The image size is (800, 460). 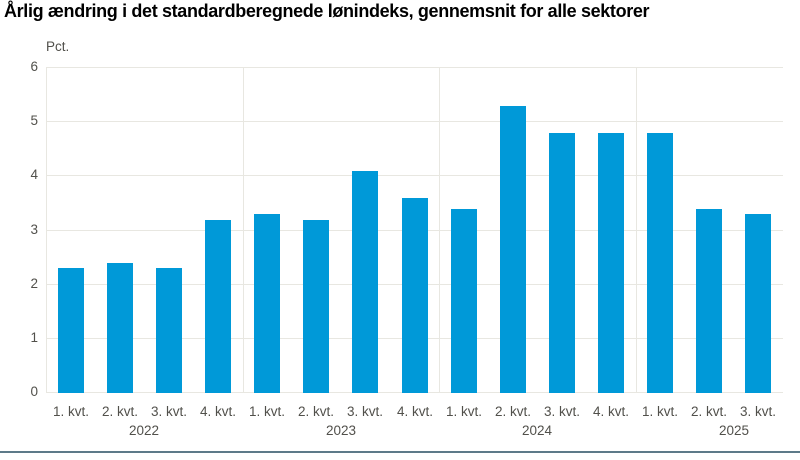 What do you see at coordinates (561, 411) in the screenshot?
I see `x-tick-label-11: 3. kvt.` at bounding box center [561, 411].